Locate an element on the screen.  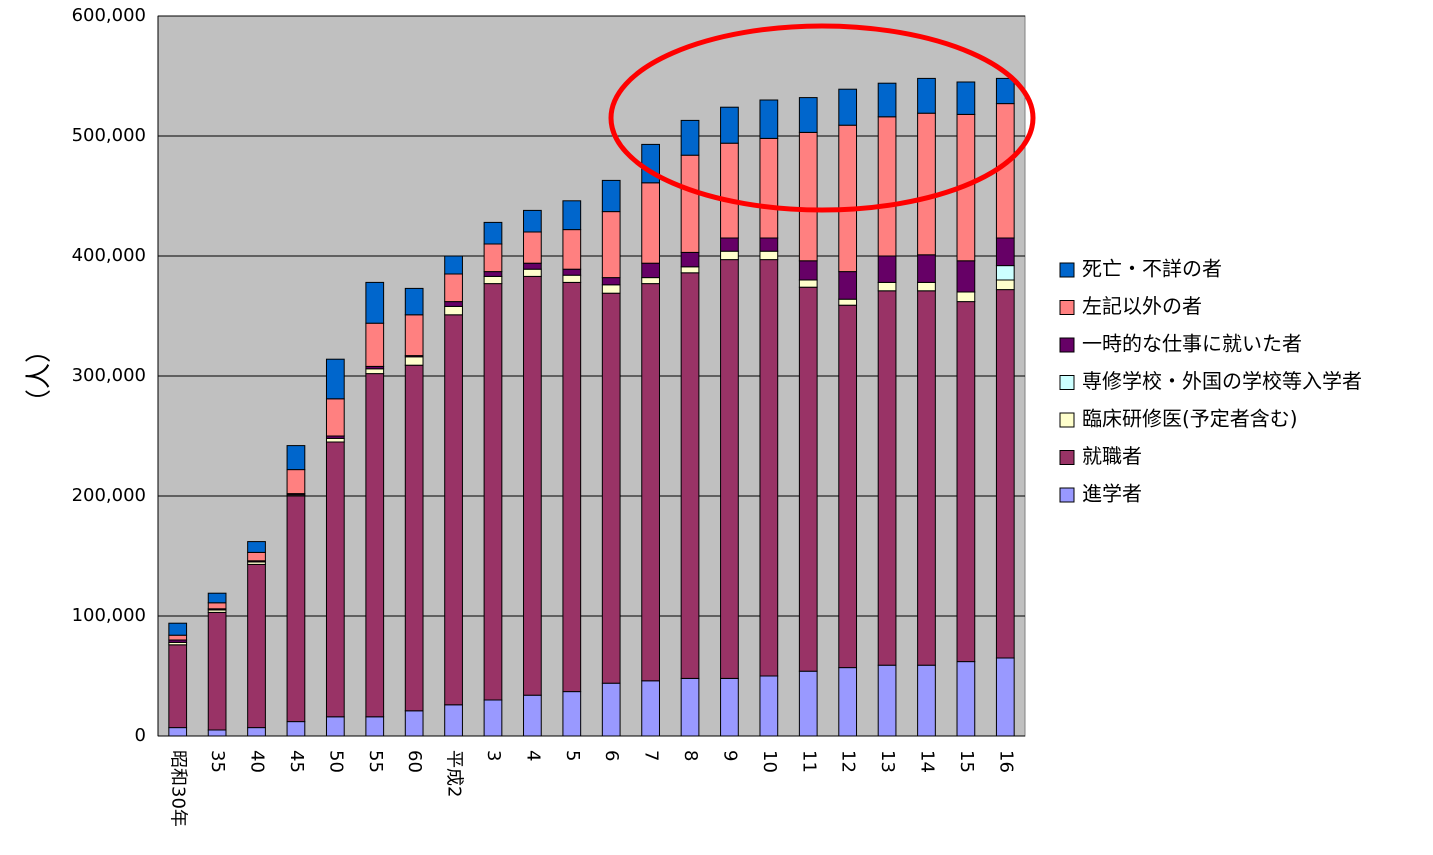
y-tick-label: 400,000 is located at coordinates (109, 255).